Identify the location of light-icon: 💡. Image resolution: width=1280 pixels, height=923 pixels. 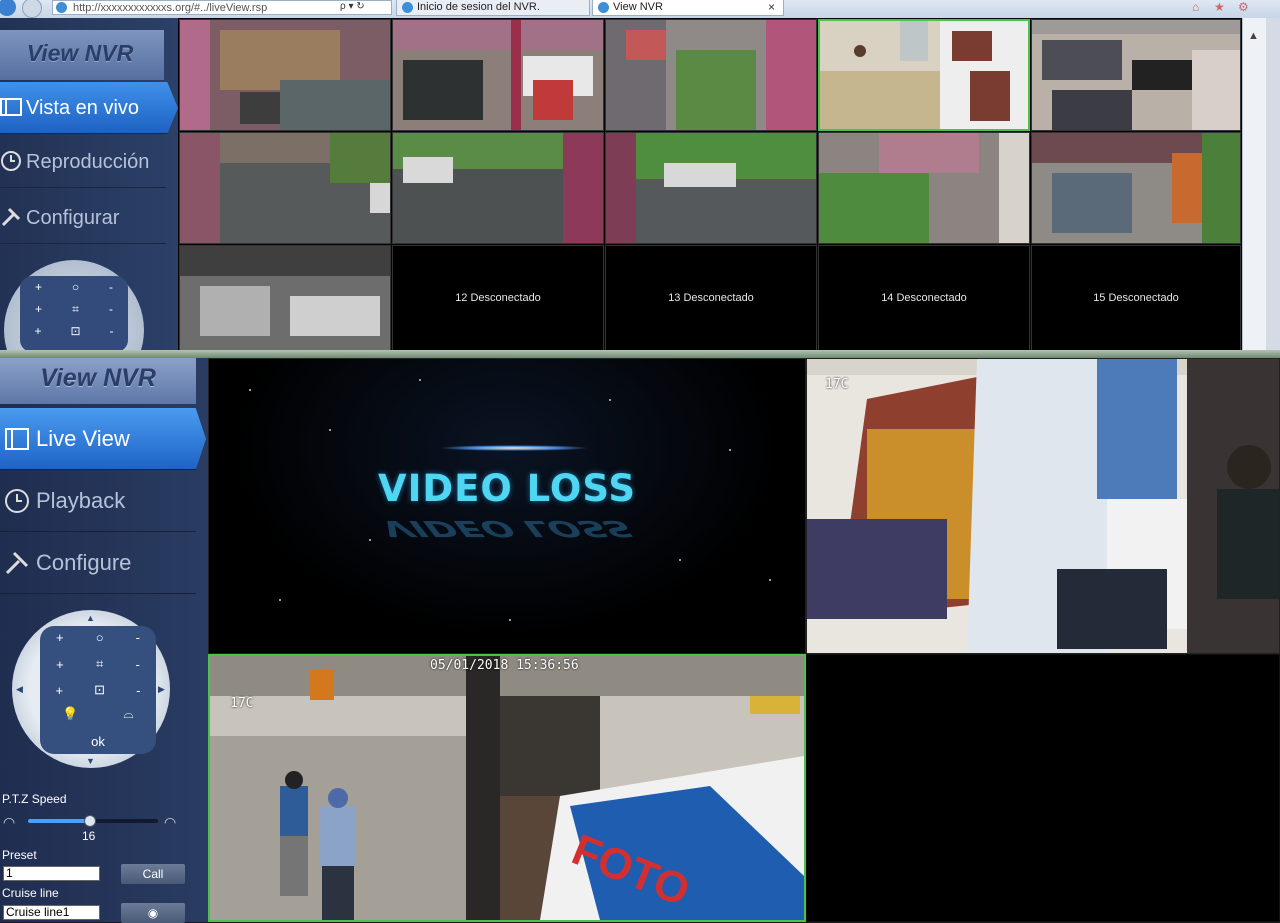
(70, 713).